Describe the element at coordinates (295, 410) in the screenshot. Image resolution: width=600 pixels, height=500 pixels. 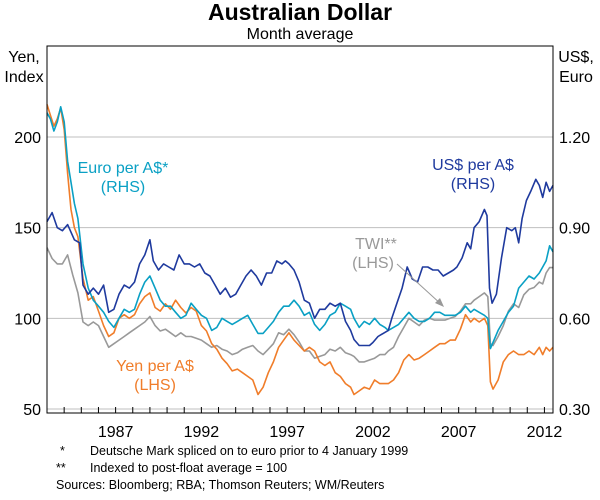
I see `x-tick-marks` at that location.